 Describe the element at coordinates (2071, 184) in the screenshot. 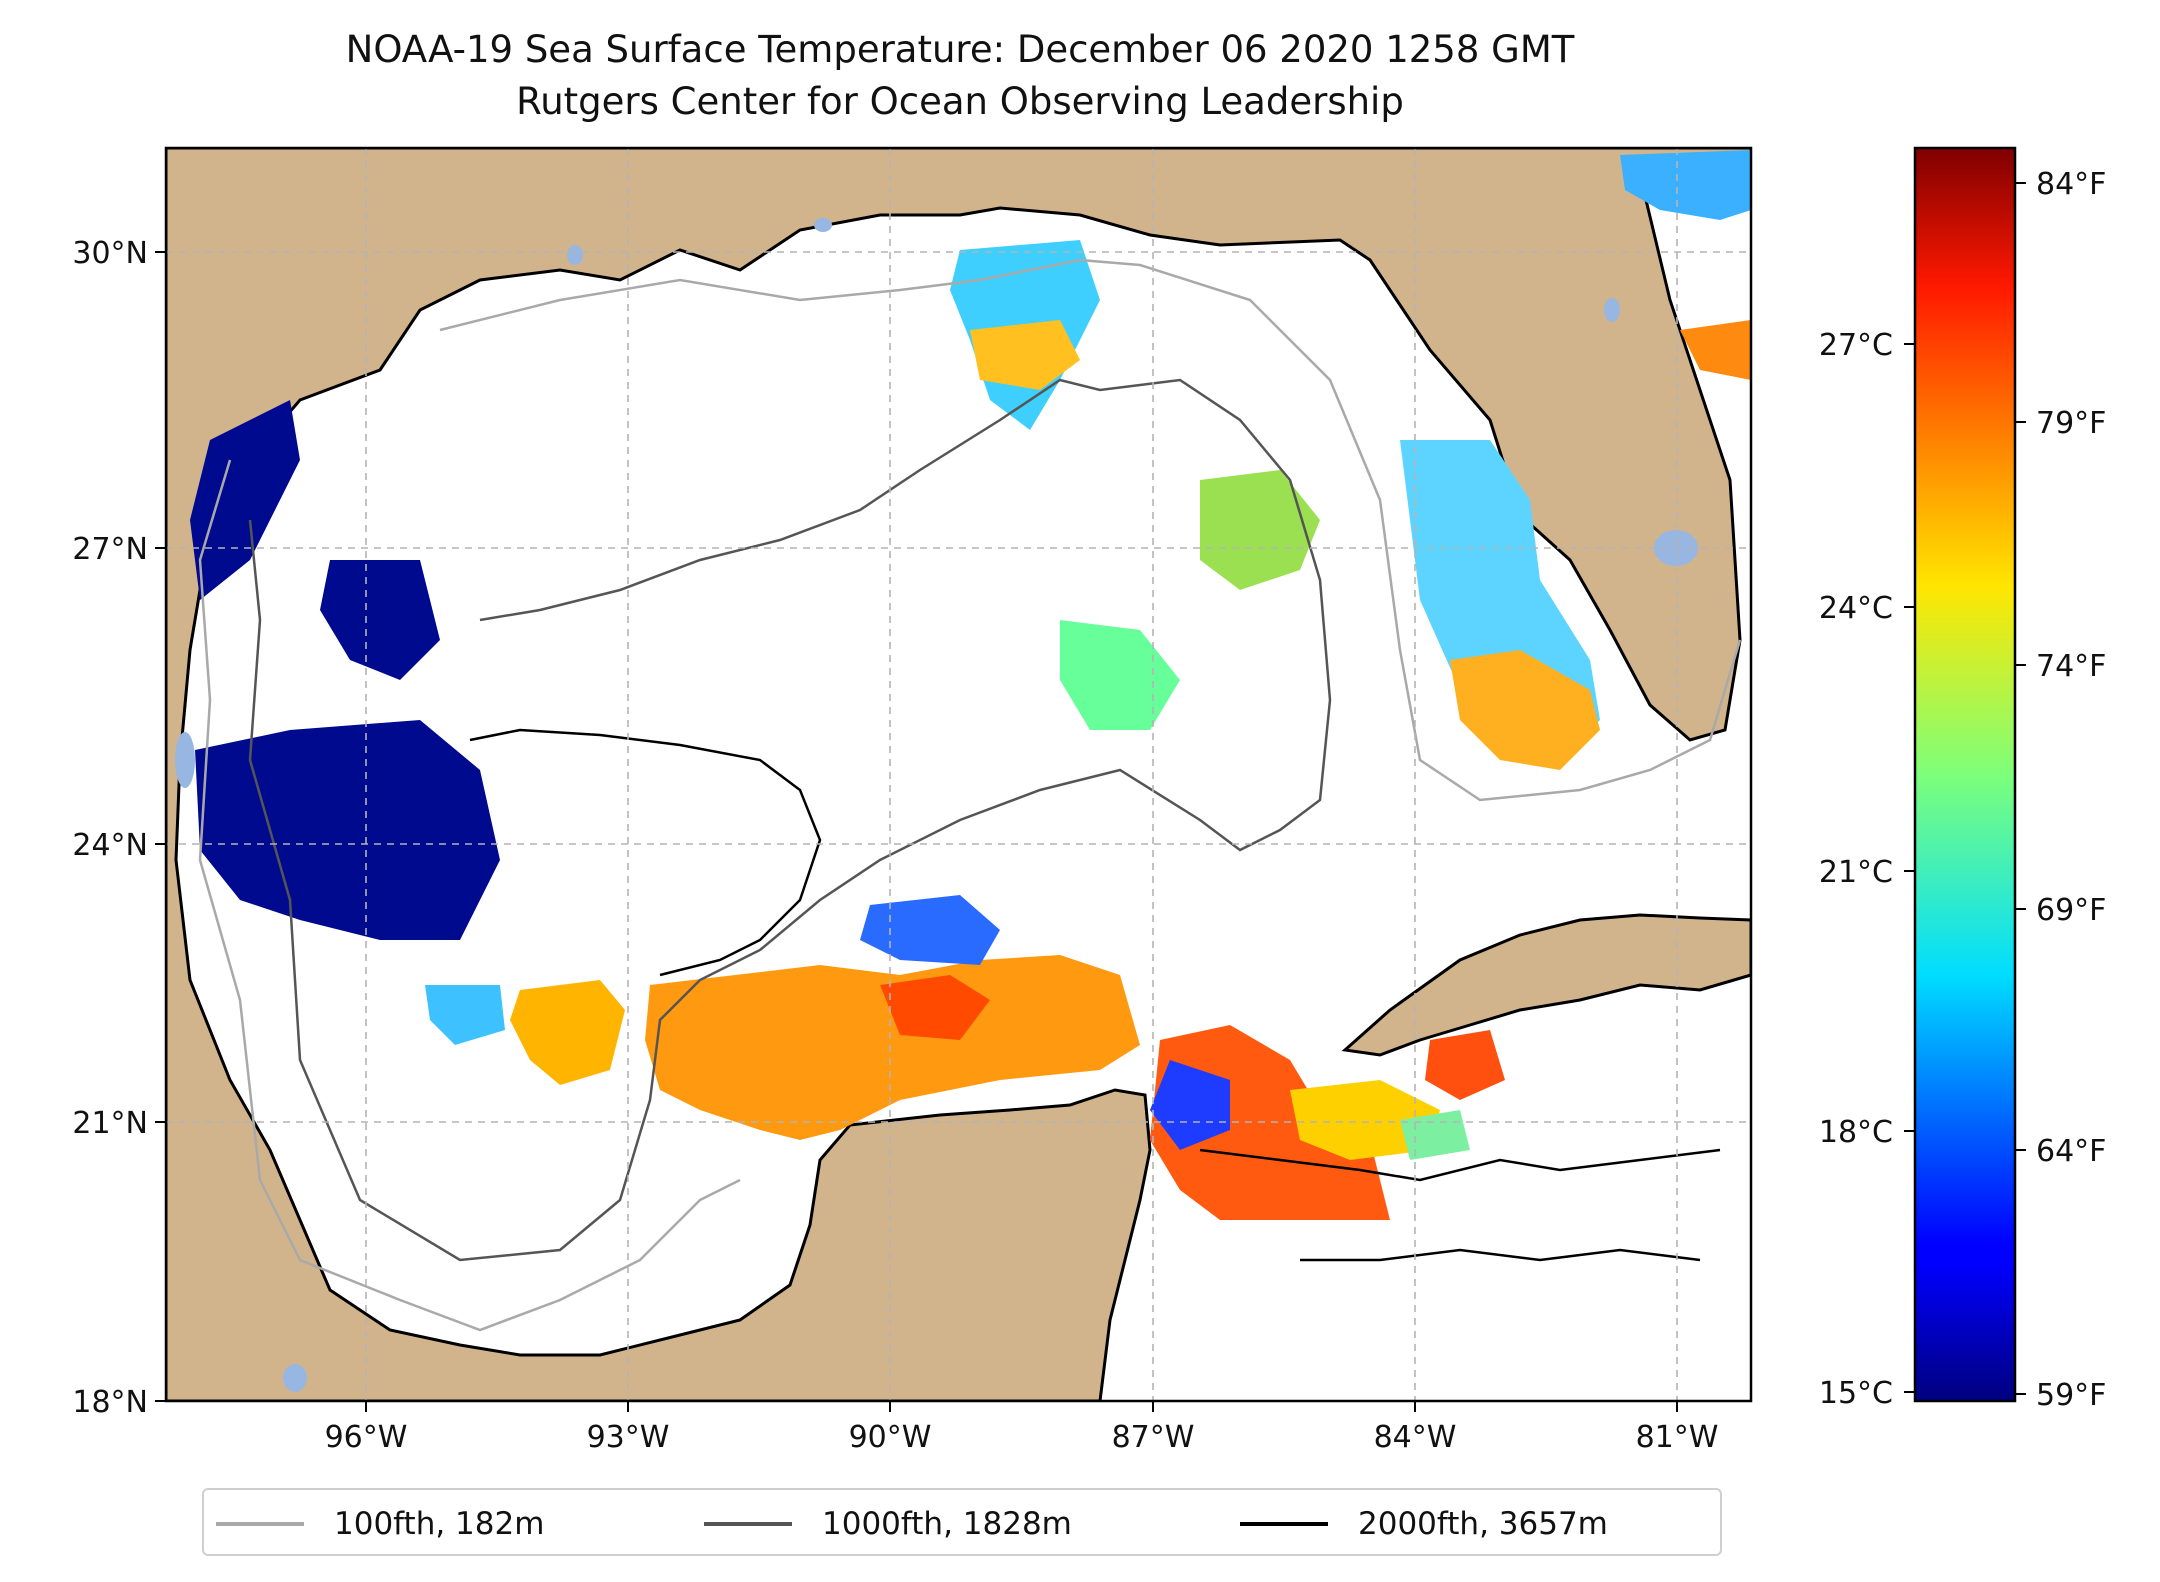

I see `colorbar-f-84: 84°F` at that location.